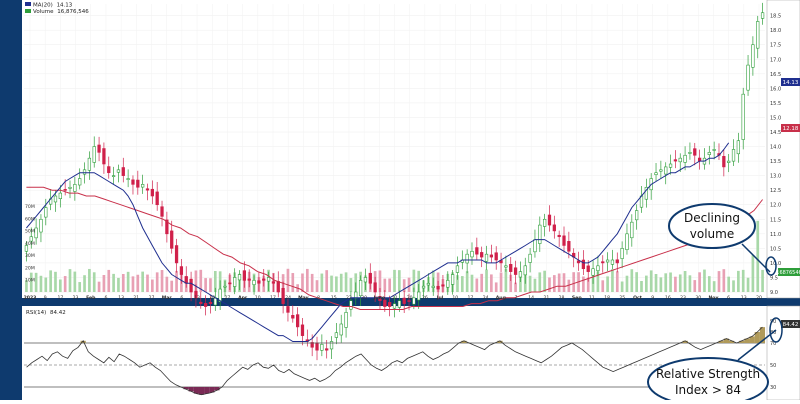 The width and height of the screenshot is (800, 404). I want to click on volume-tick-label: 10M, so click(30, 281).